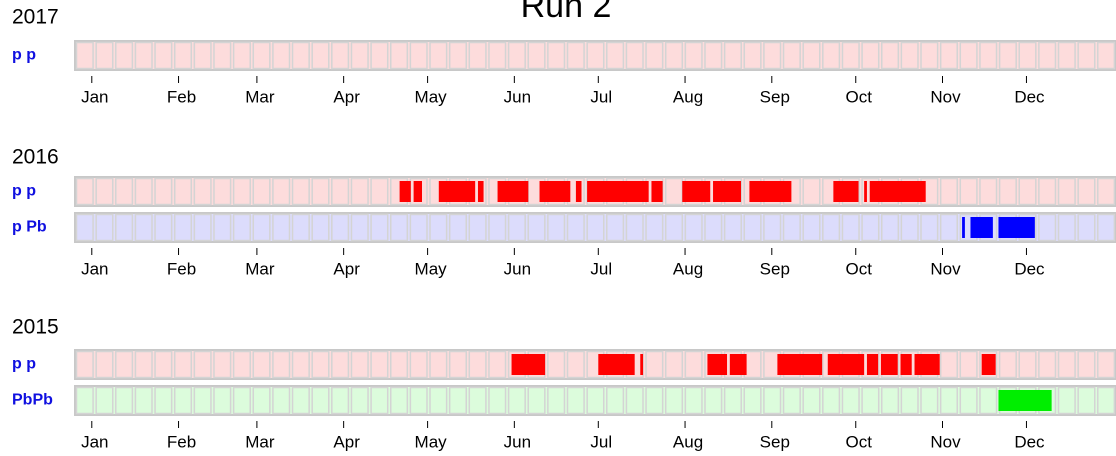  I want to click on x-tick-label: Dec, so click(1029, 441).